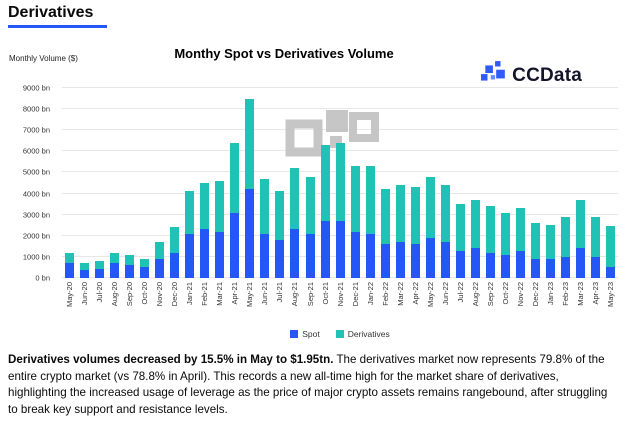 The height and width of the screenshot is (436, 628). I want to click on x-tick-jun-22: Jun-22, so click(445, 293).